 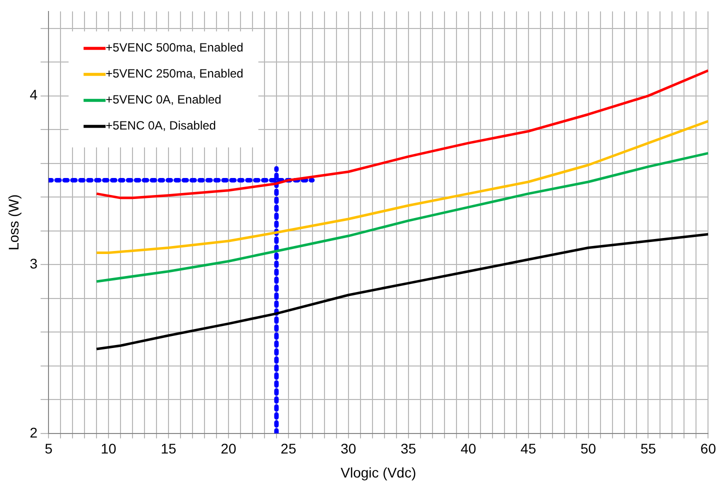 I want to click on x-tick-label: 25, so click(x=288, y=448).